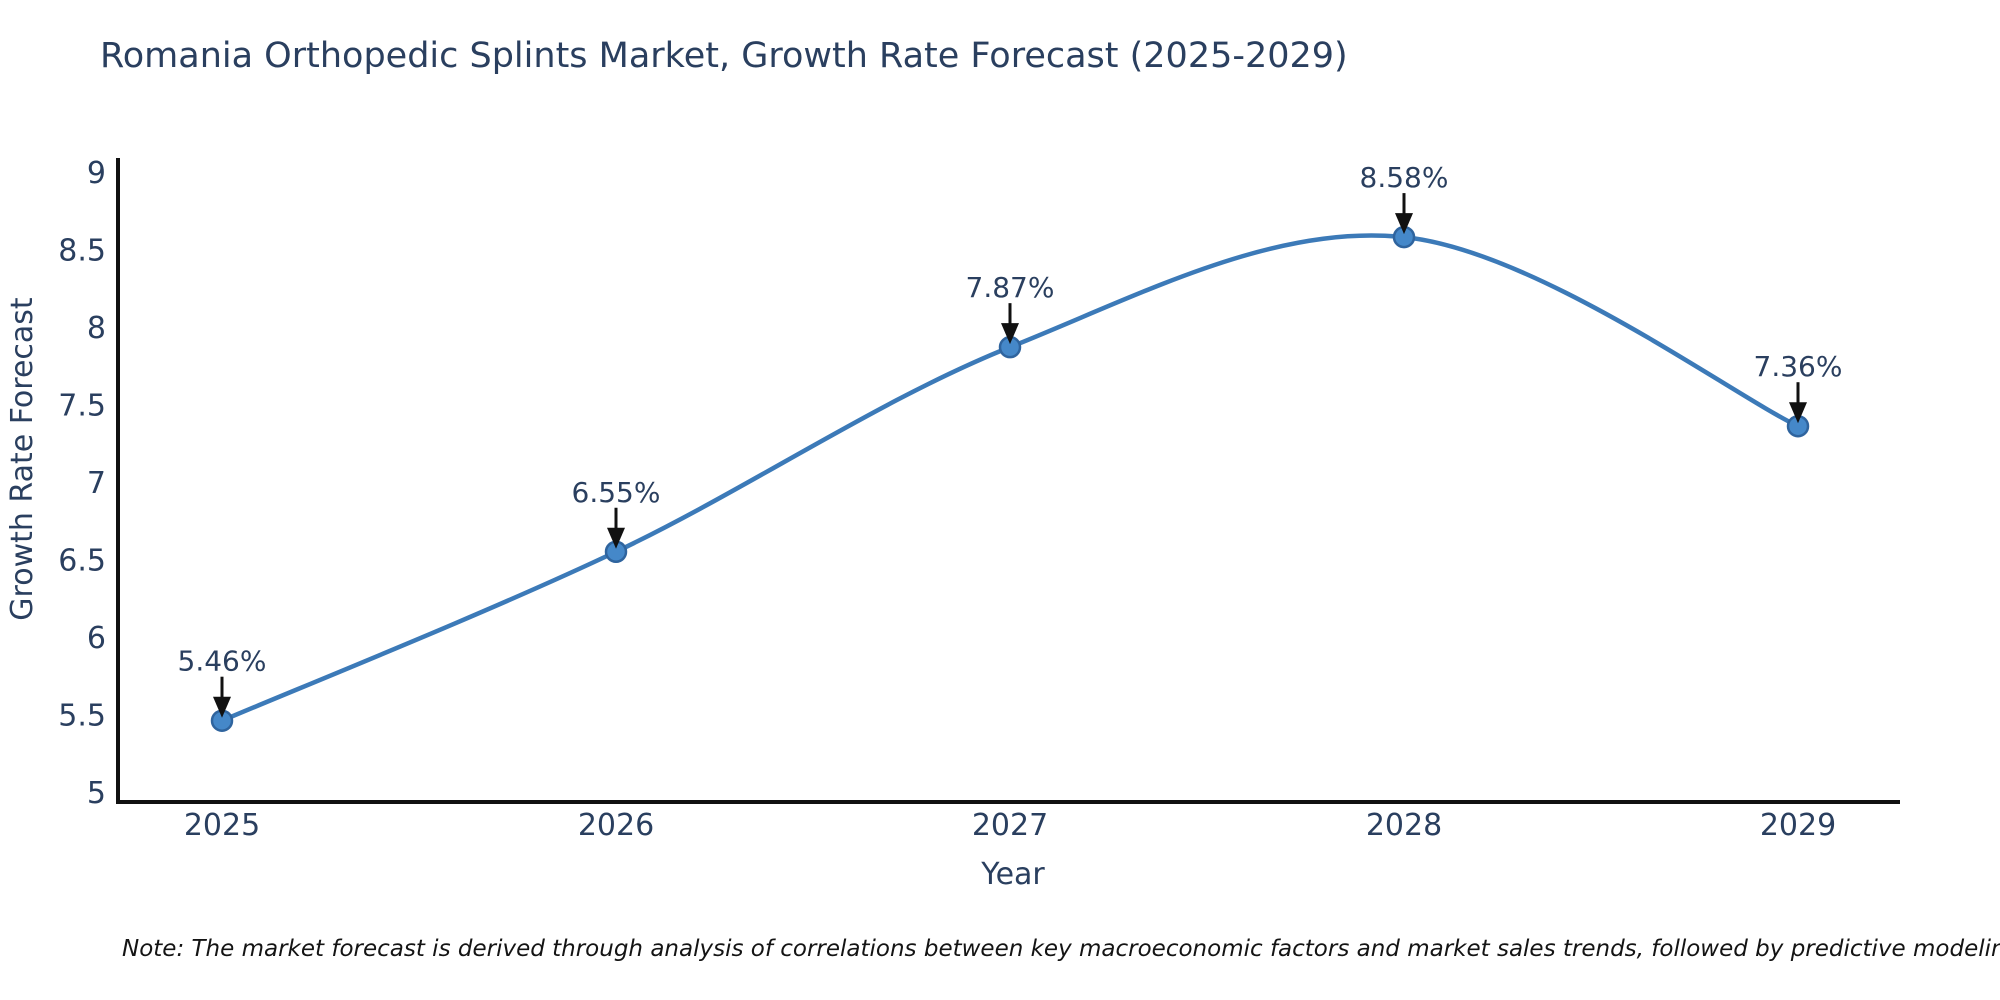 This screenshot has height=1000, width=2000. What do you see at coordinates (82, 406) in the screenshot?
I see `y-tick-label: 7.5` at bounding box center [82, 406].